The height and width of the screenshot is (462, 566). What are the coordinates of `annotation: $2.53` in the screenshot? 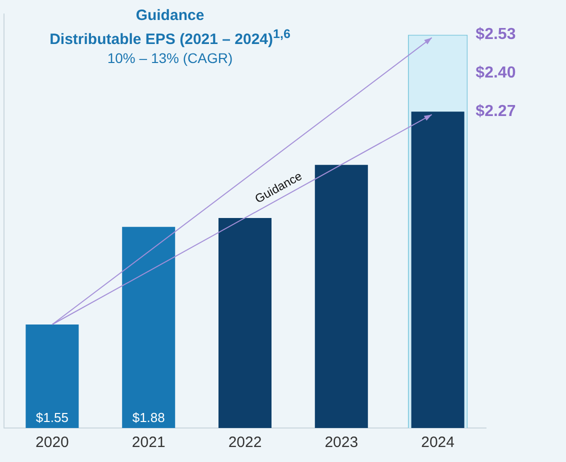 It's located at (496, 35).